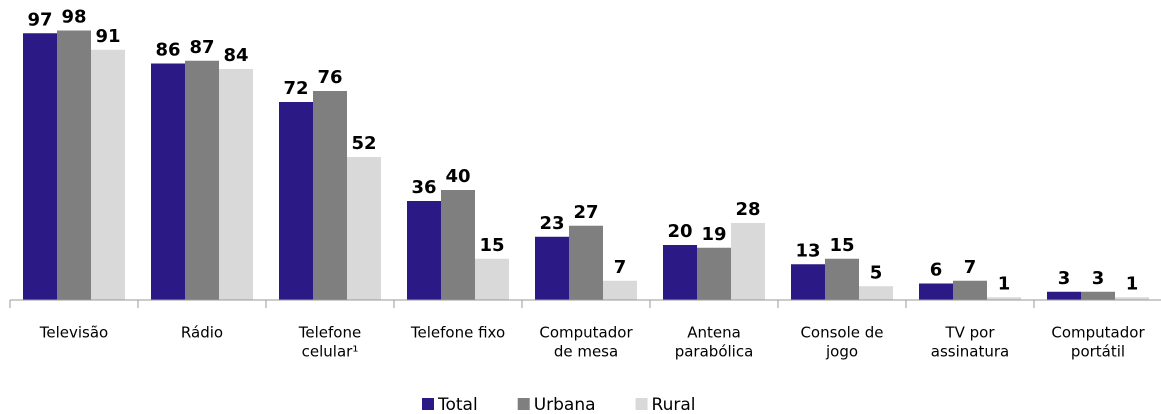 The image size is (1161, 414). I want to click on x-tick-label: de mesa, so click(586, 352).